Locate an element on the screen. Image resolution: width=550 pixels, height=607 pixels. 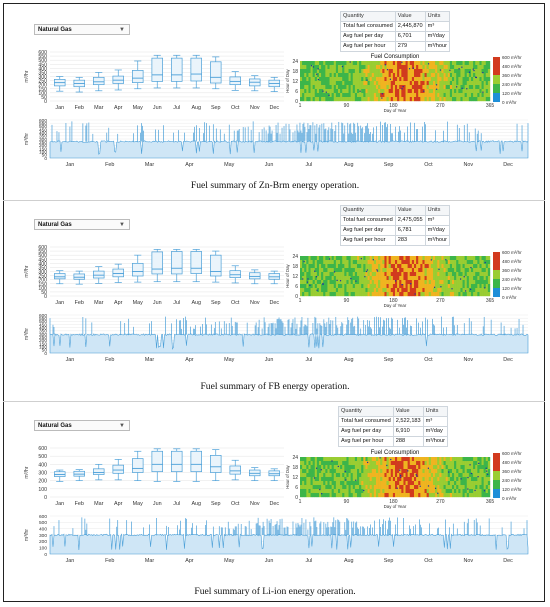
heatmap-title: Fuel Consumption is located at coordinates (395, 57).